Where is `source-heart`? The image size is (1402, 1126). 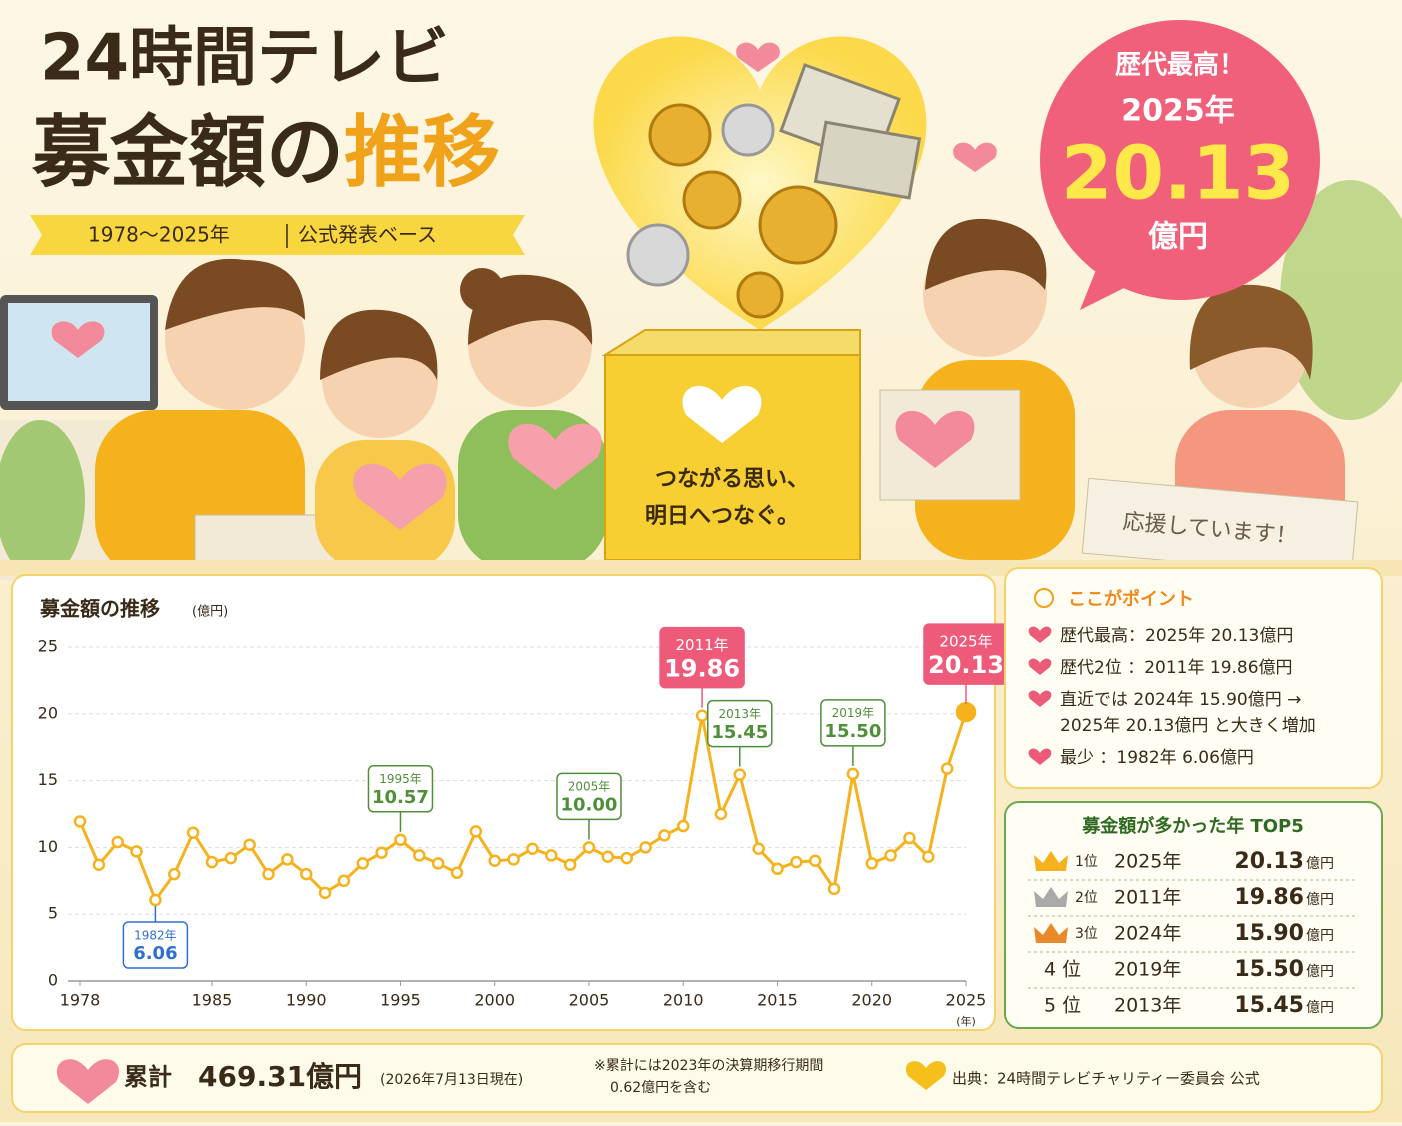
source-heart is located at coordinates (926, 1075).